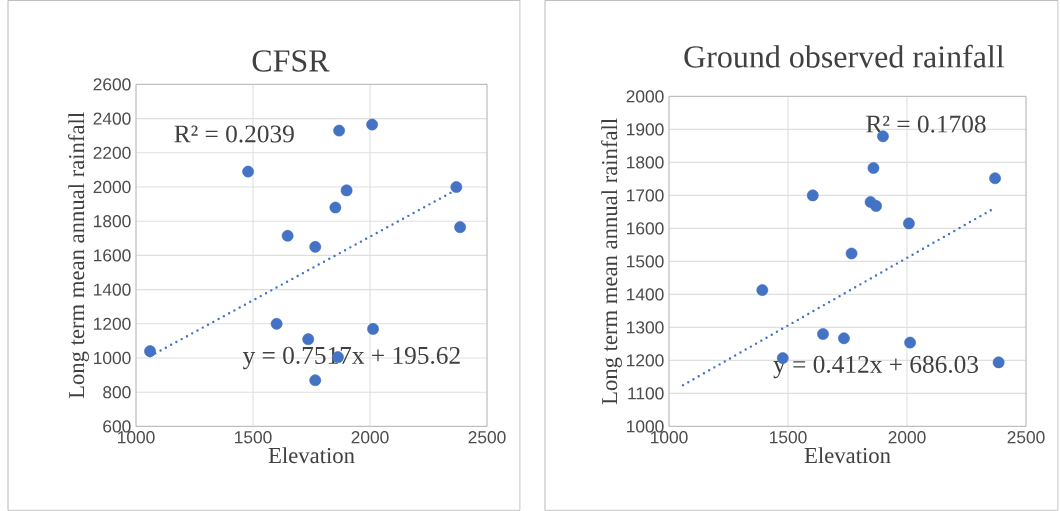 The image size is (1060, 511). Describe the element at coordinates (291, 61) in the screenshot. I see `chart-title: CFSR` at that location.